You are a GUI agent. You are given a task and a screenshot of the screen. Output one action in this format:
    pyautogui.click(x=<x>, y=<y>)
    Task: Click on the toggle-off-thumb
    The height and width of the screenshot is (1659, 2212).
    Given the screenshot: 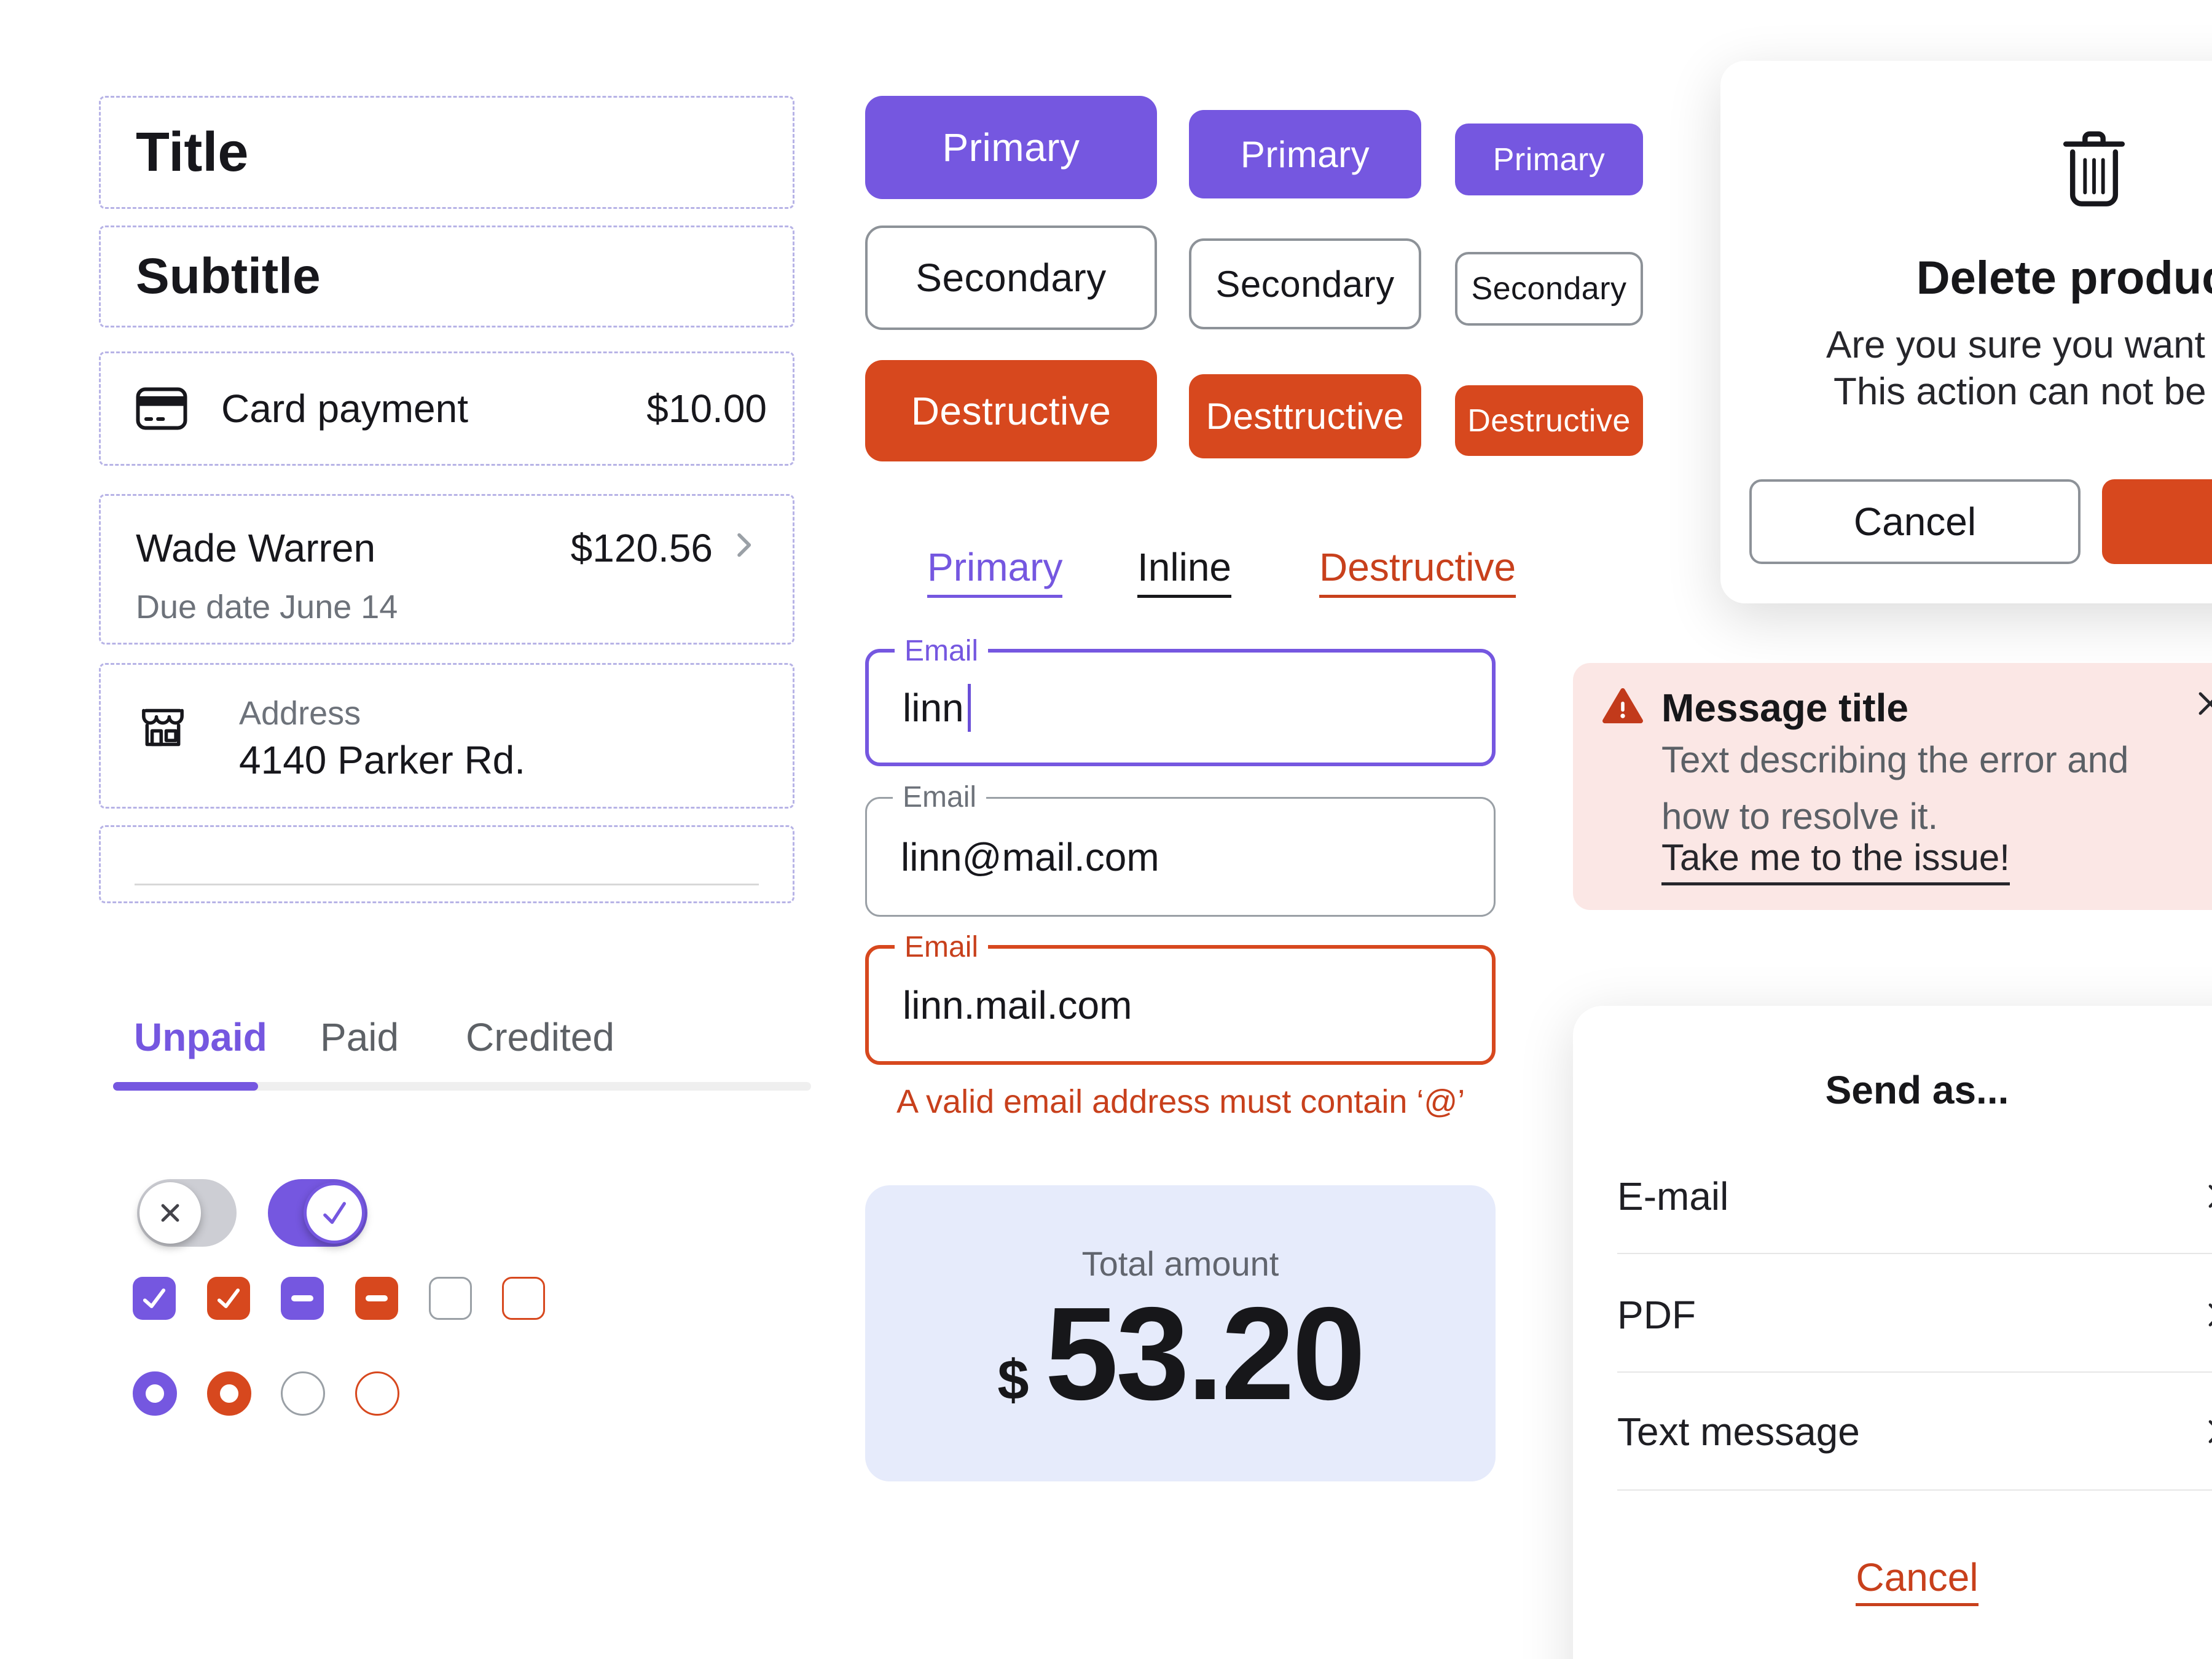 What is the action you would take?
    pyautogui.click(x=170, y=1213)
    